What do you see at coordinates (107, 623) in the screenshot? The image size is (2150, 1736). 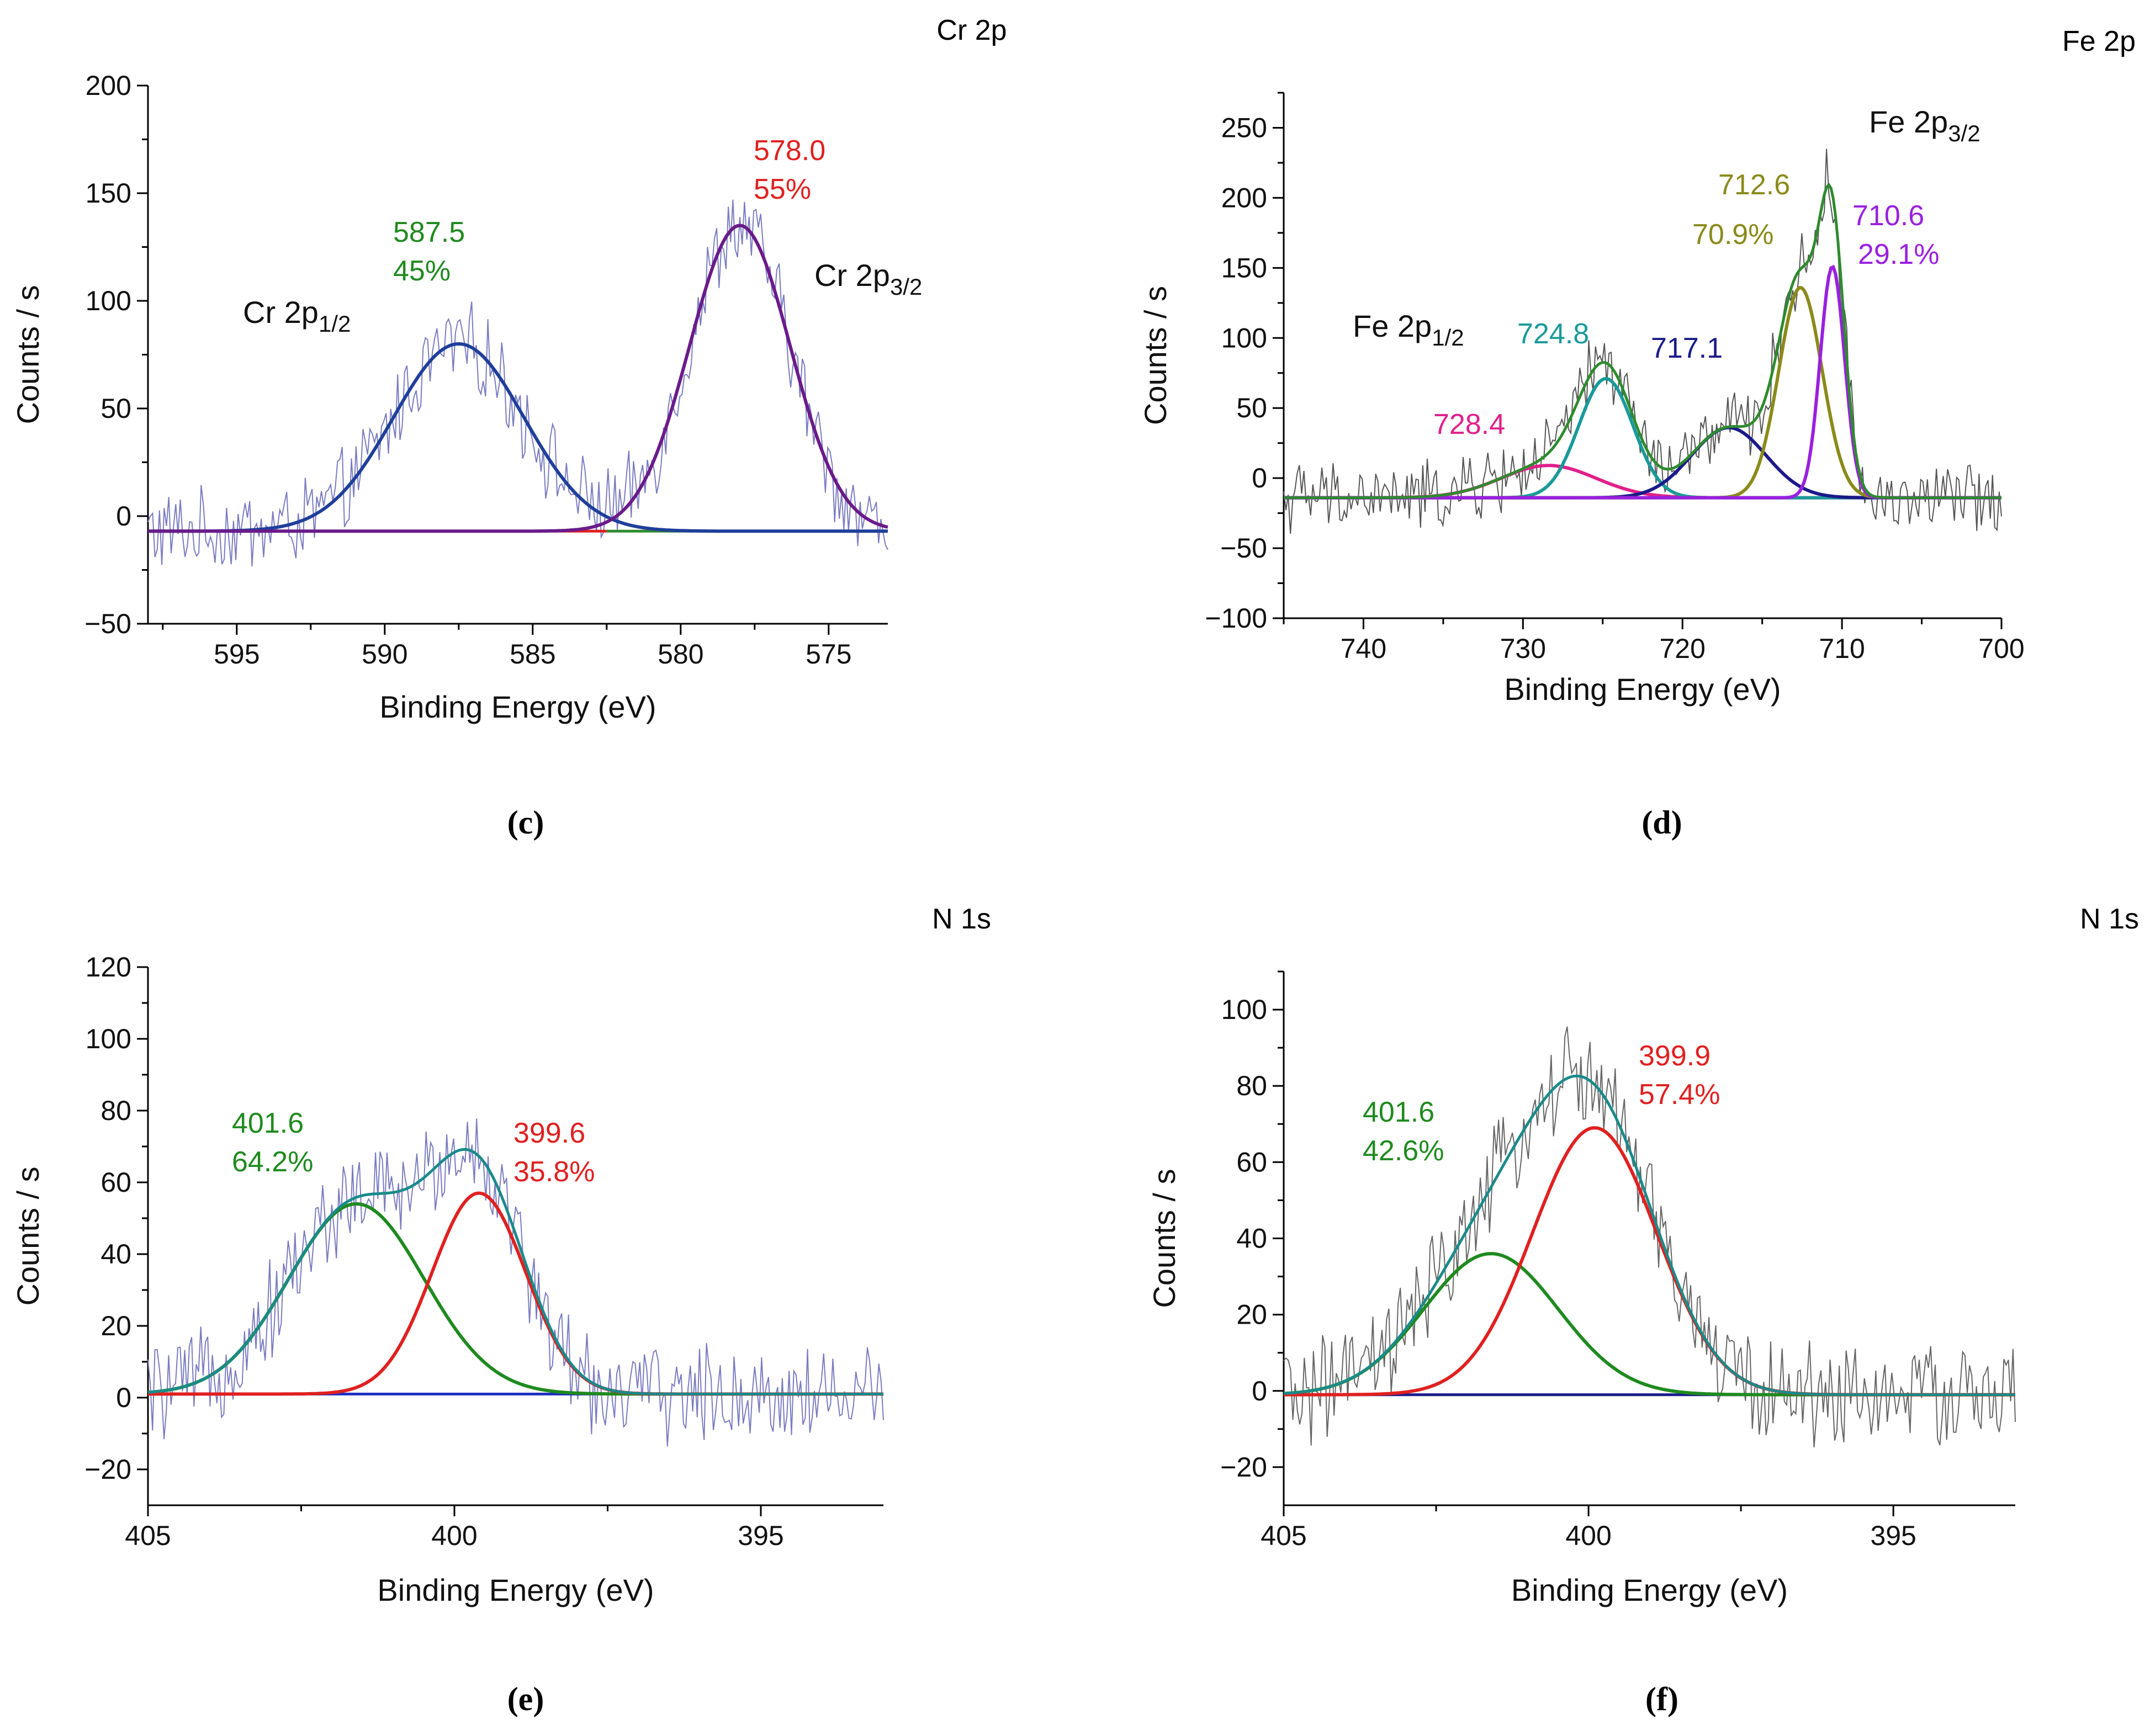 I see `panel-c-y-tick-label: −50` at bounding box center [107, 623].